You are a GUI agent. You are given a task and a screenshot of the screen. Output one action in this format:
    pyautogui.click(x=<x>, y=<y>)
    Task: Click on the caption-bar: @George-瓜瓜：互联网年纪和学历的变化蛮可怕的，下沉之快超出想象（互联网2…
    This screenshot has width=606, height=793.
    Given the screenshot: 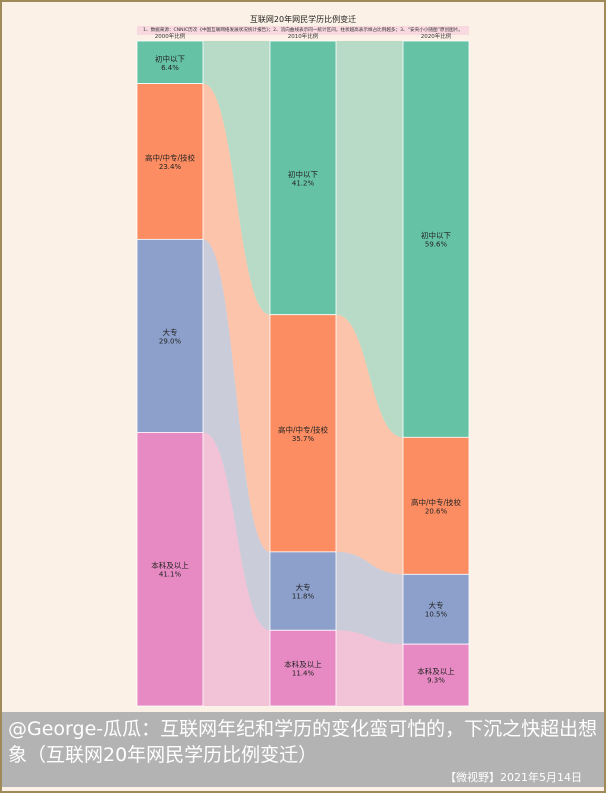 What is the action you would take?
    pyautogui.click(x=303, y=749)
    